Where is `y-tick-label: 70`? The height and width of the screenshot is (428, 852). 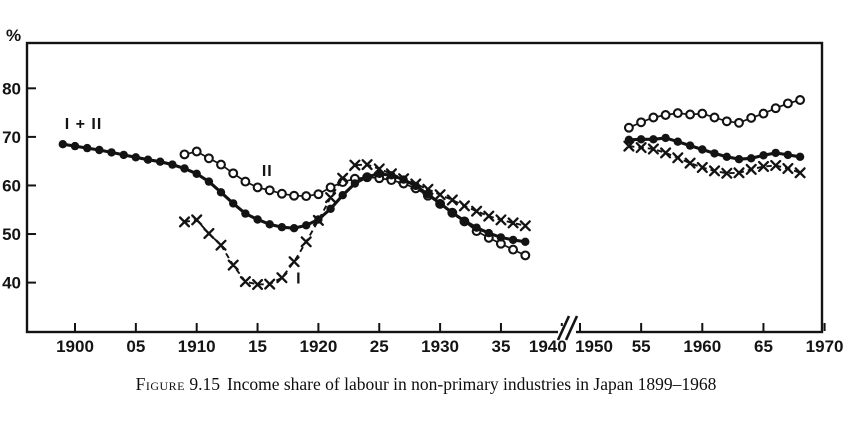 y-tick-label: 70 is located at coordinates (11, 137).